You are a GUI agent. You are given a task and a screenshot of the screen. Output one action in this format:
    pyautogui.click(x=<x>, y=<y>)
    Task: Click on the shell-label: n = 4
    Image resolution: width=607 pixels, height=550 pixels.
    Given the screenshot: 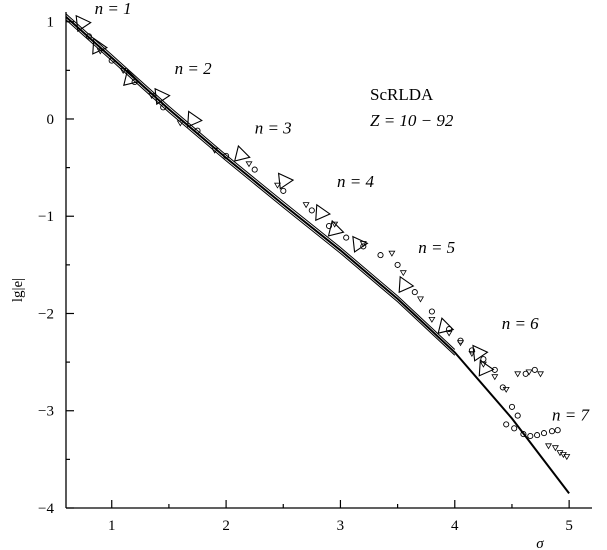 What is the action you would take?
    pyautogui.click(x=355, y=181)
    